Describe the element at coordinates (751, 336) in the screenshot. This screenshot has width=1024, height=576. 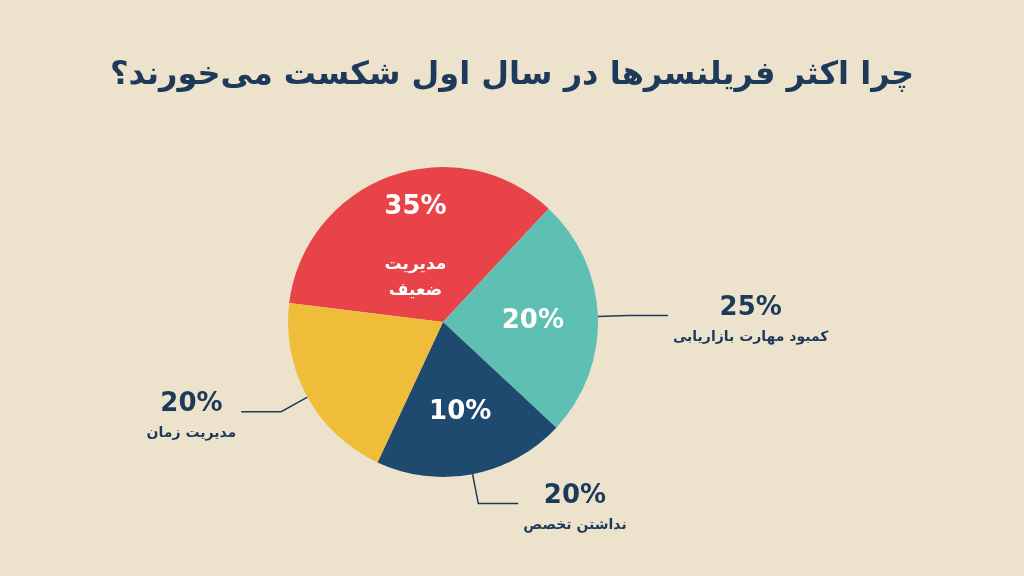
I see `slice-label: کمبود مهارت بازاریابی` at that location.